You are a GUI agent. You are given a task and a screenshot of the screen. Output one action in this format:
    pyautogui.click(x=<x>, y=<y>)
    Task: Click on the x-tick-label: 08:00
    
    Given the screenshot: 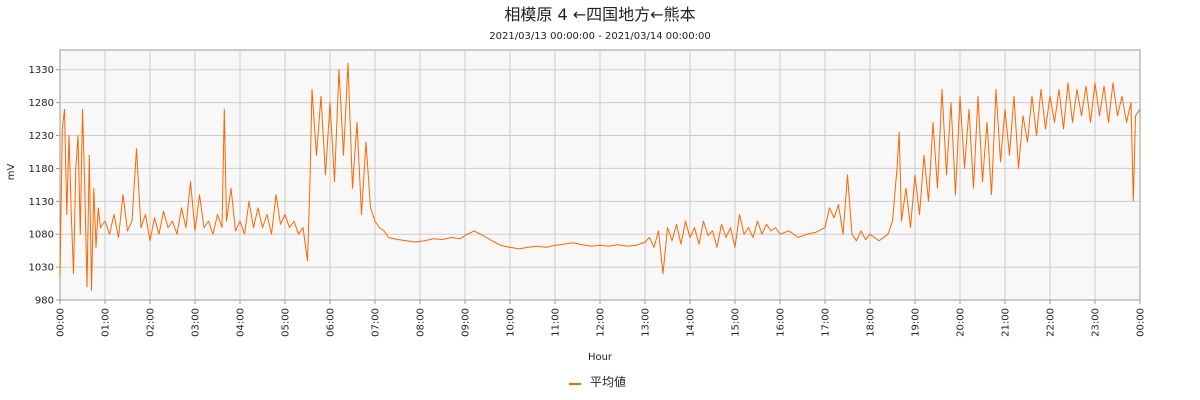 What is the action you would take?
    pyautogui.click(x=421, y=322)
    